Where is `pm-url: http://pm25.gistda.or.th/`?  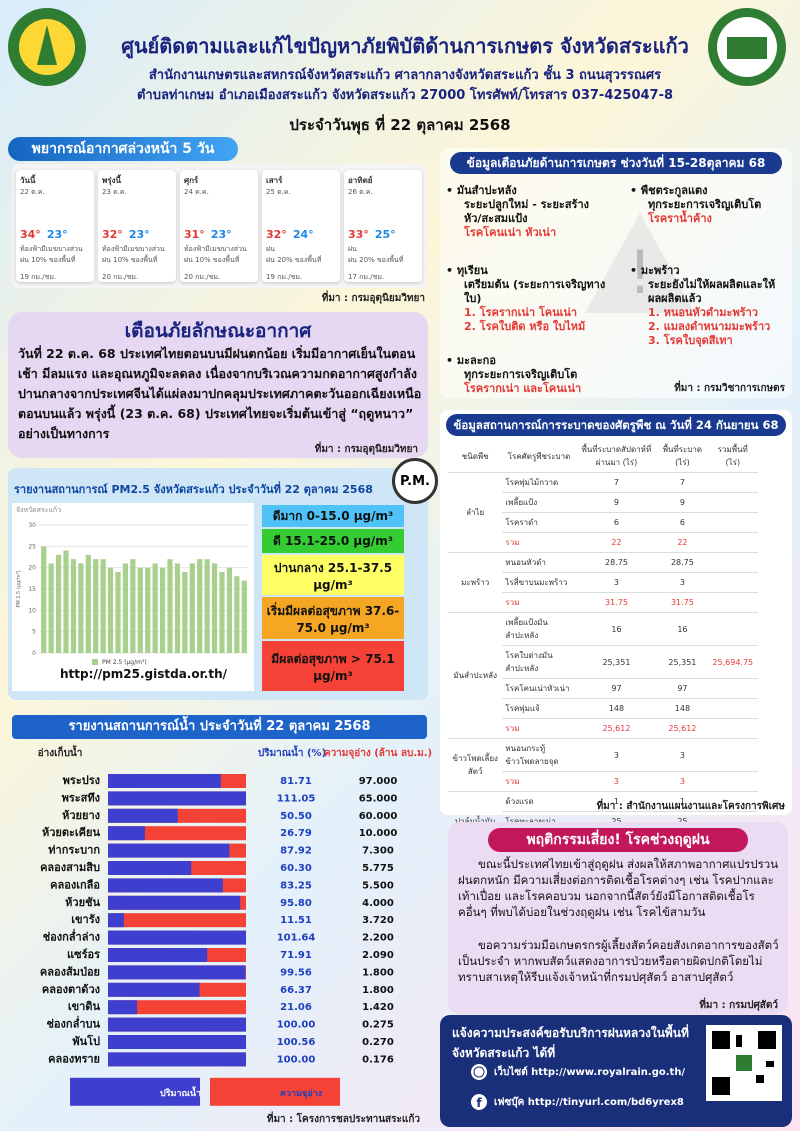 pm-url: http://pm25.gistda.or.th/ is located at coordinates (150, 674).